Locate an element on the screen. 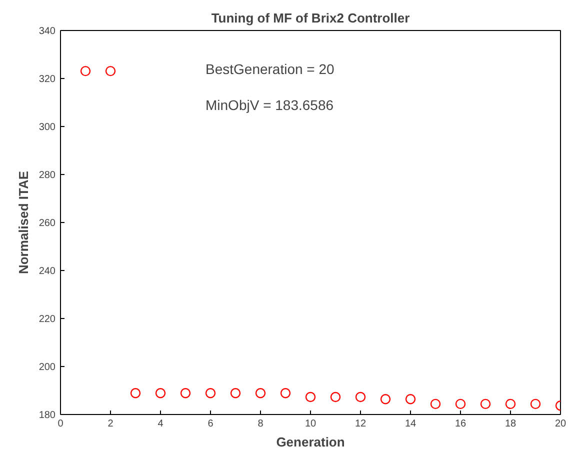  chart-title: Tuning of MF of Brix2 Controller is located at coordinates (310, 18).